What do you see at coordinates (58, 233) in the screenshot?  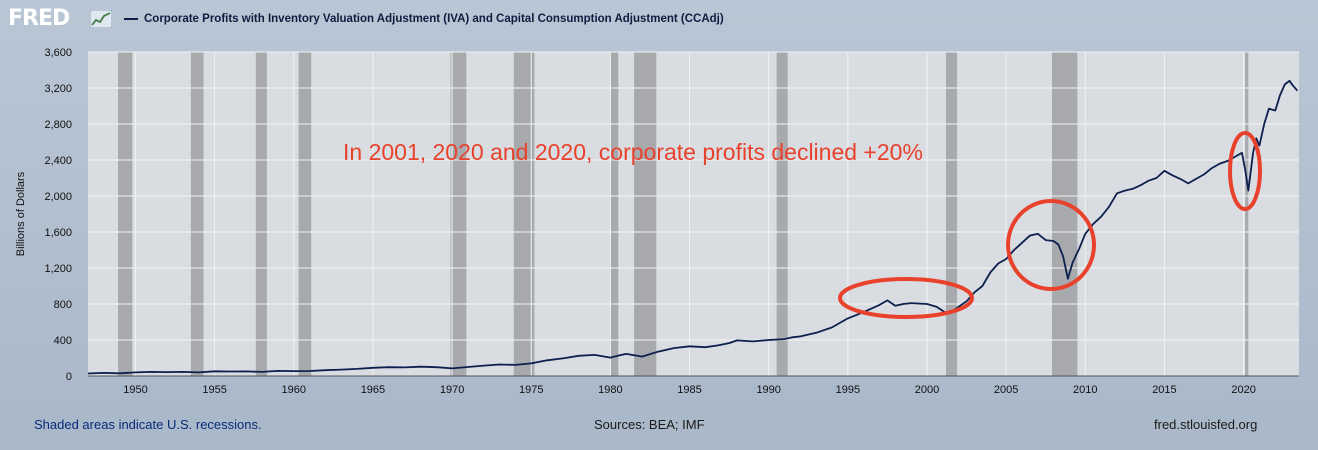 I see `y-tick-label: 1,600` at bounding box center [58, 233].